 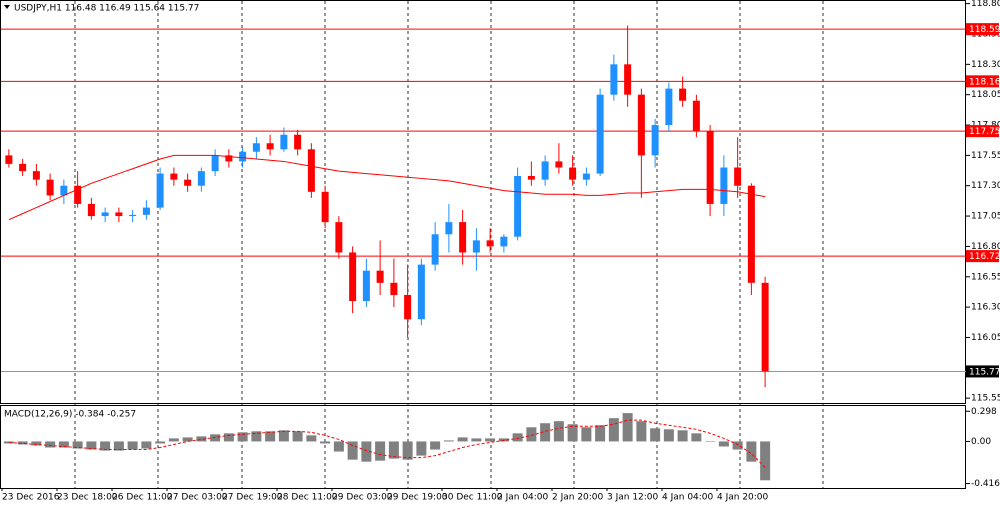 I want to click on y-tick-label: 116.30, so click(x=985, y=308).